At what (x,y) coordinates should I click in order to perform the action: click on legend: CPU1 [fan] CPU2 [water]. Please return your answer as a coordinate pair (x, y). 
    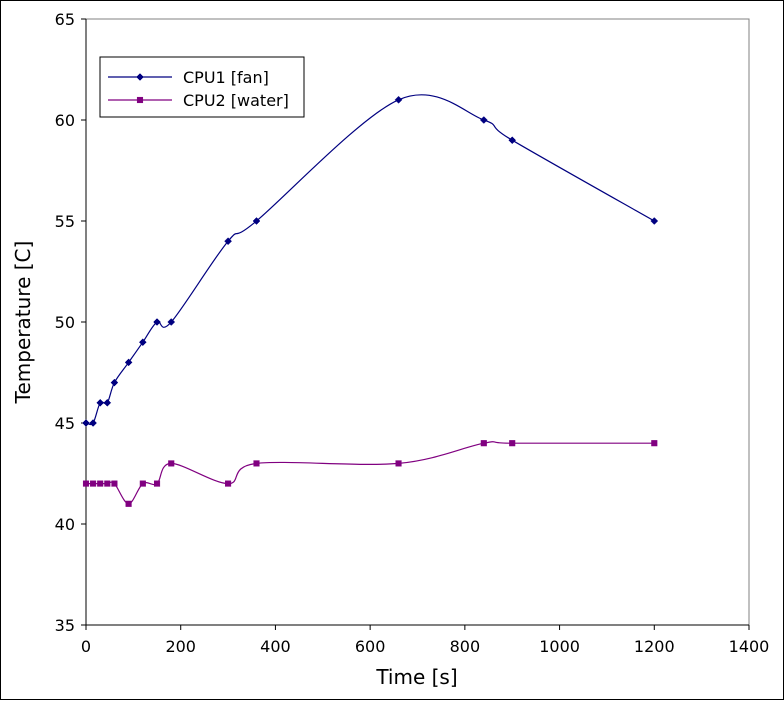
    Looking at the image, I should click on (202, 87).